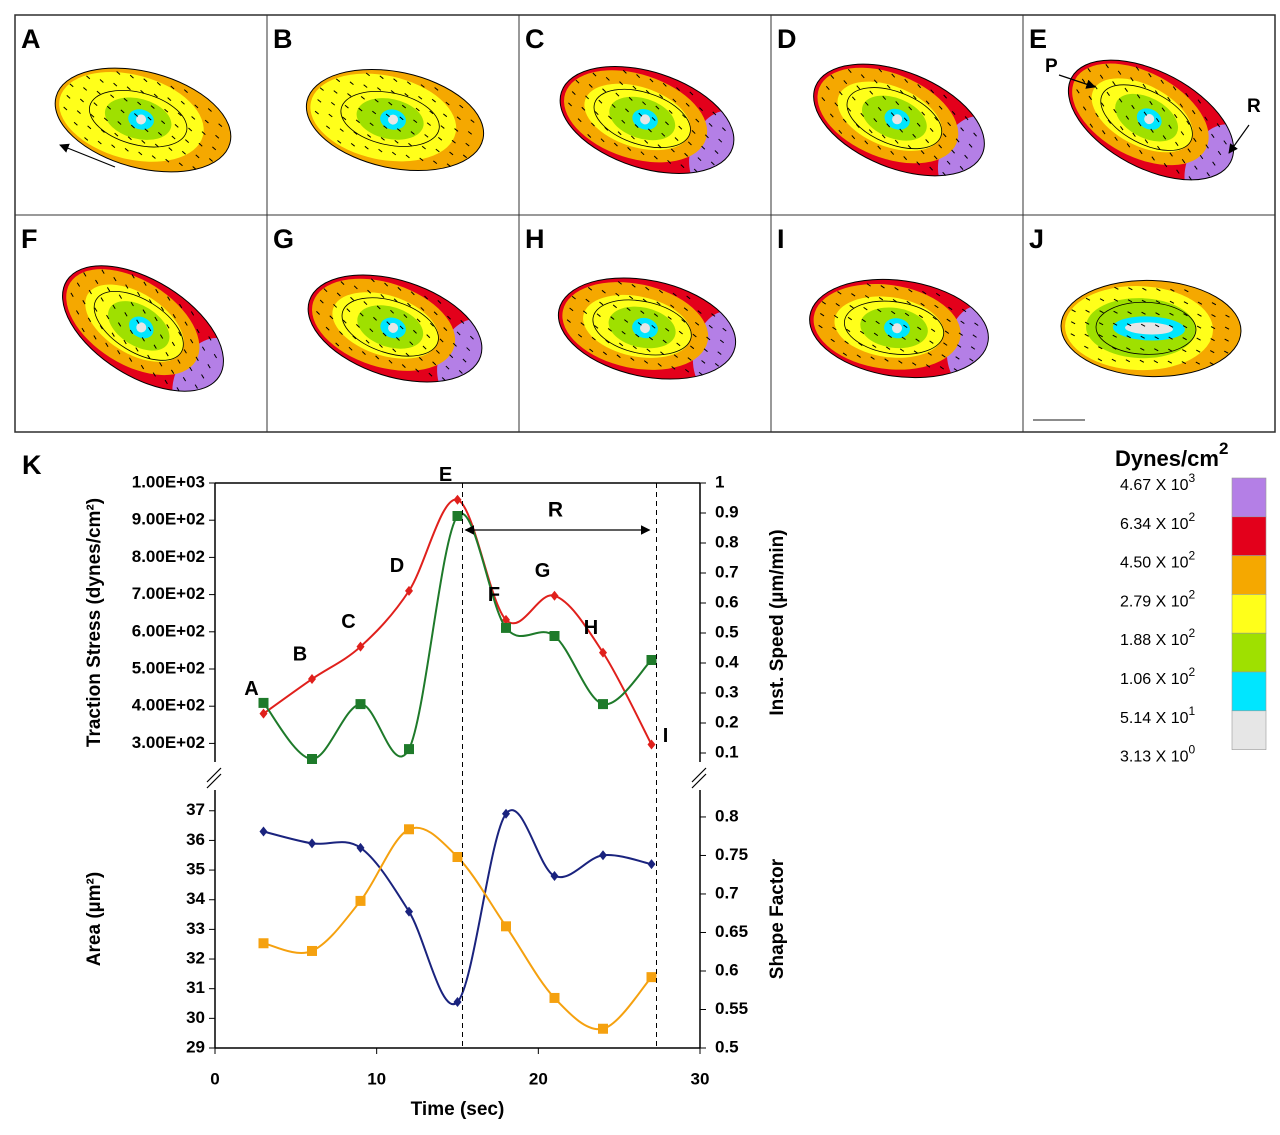 The image size is (1280, 1135). Describe the element at coordinates (195, 958) in the screenshot. I see `y-tick-label: 32` at that location.